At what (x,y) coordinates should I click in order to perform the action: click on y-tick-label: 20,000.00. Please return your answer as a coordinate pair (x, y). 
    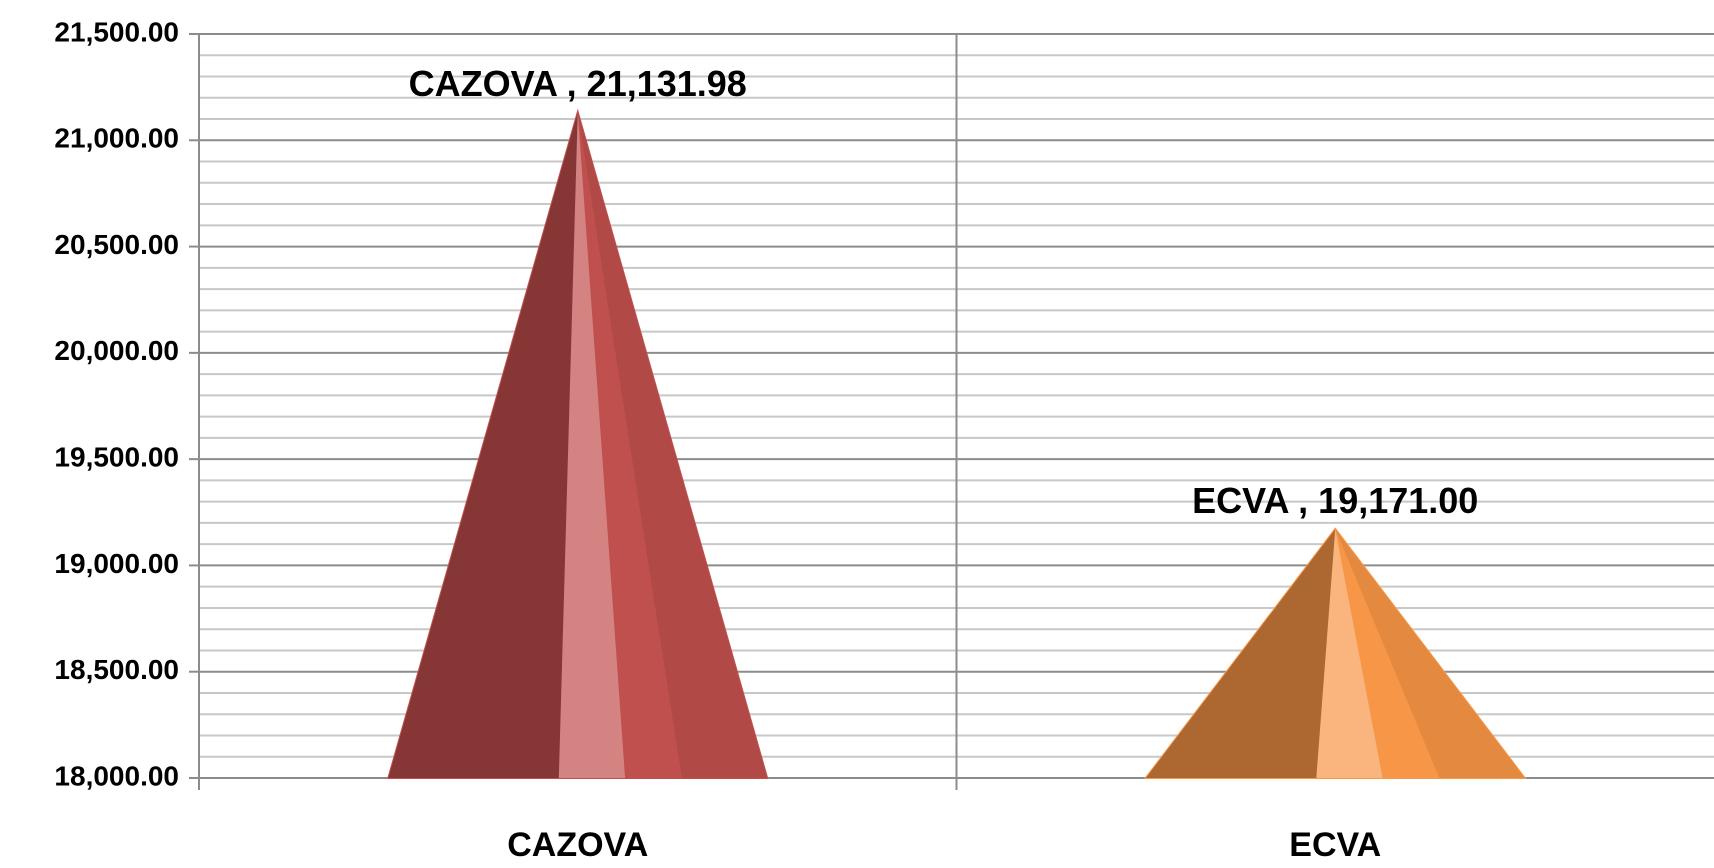
    Looking at the image, I should click on (116, 350).